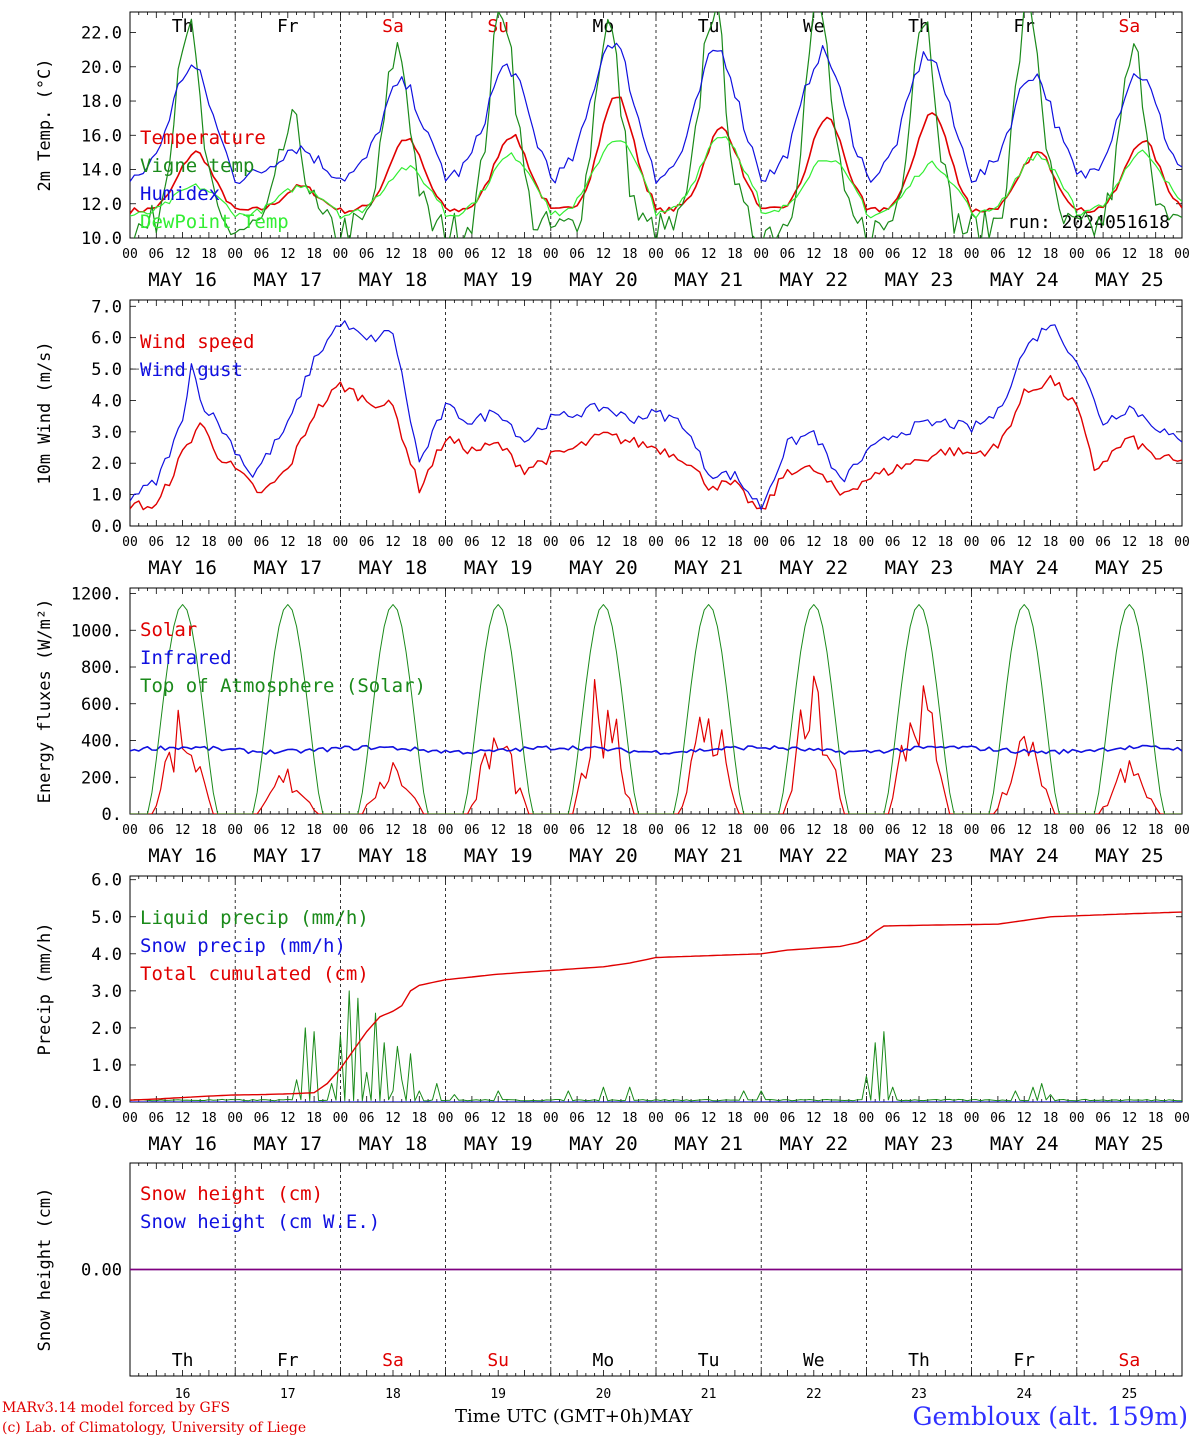 The image size is (1194, 1440). Describe the element at coordinates (106, 1029) in the screenshot. I see `y-tick-label: 2.0` at that location.